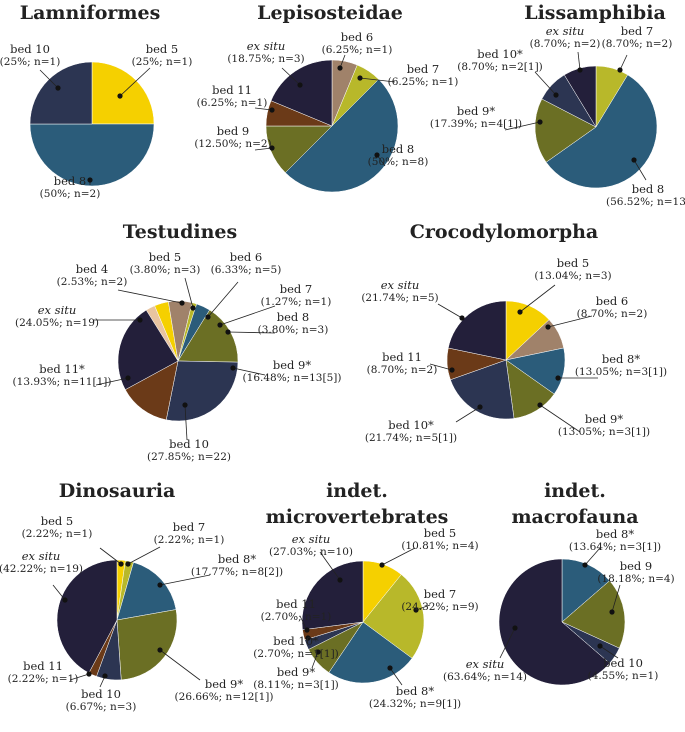 This screenshot has height=732, width=685. What do you see at coordinates (92, 282) in the screenshot?
I see `slice-value-bed-4: (2.53%; n=2)` at bounding box center [92, 282].